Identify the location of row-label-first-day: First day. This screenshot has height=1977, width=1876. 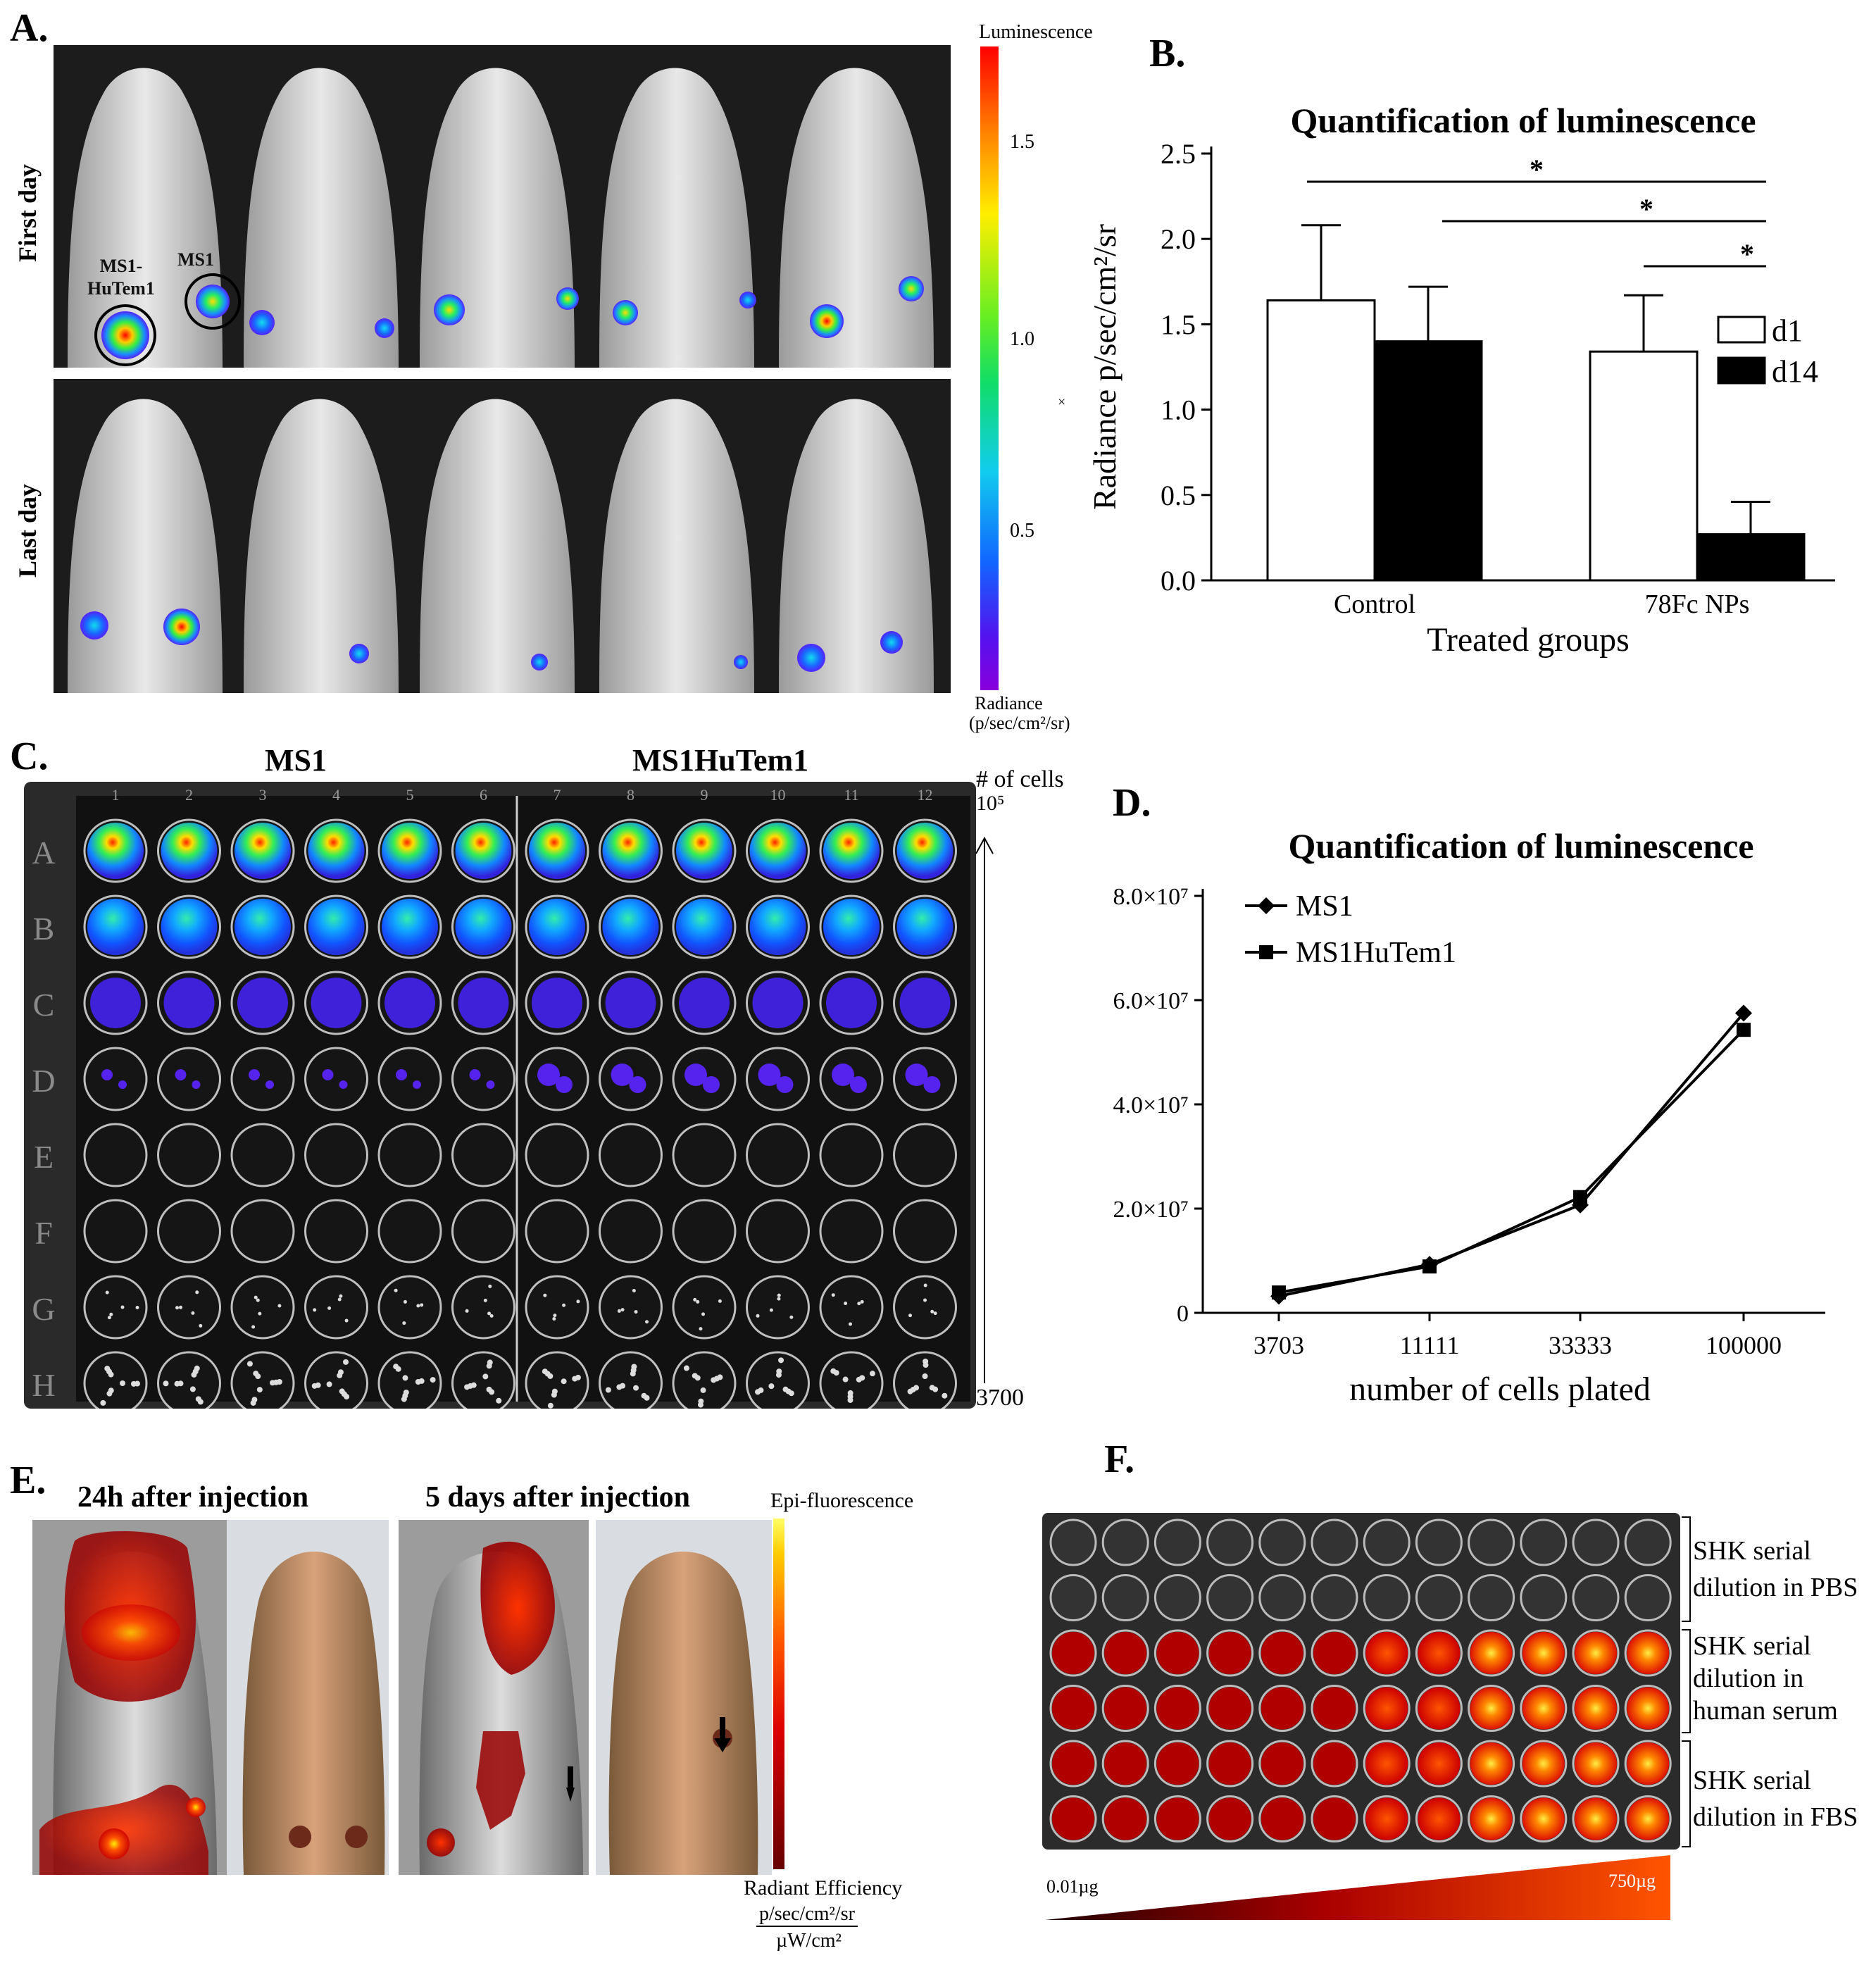
(27, 213).